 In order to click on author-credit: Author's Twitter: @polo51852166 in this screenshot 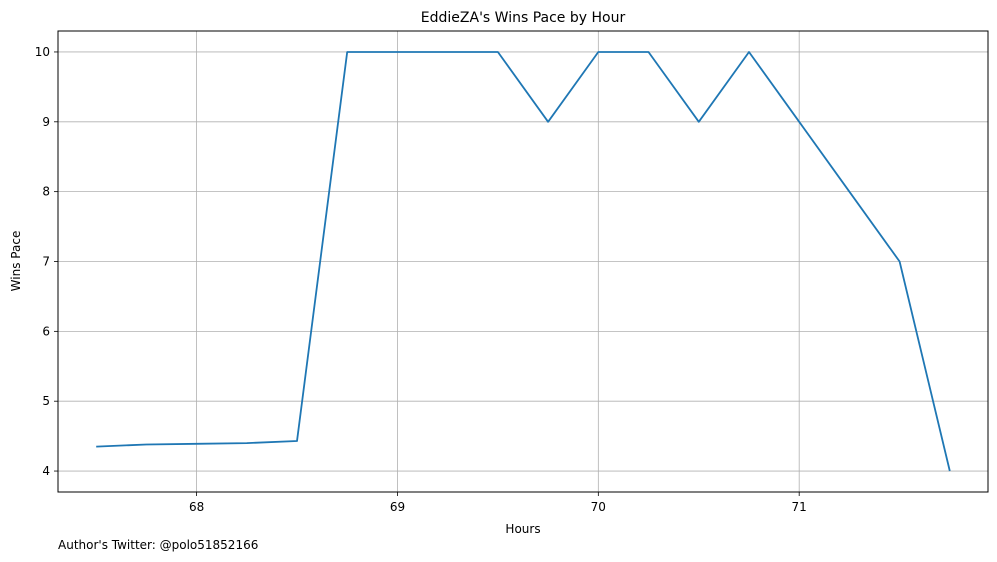, I will do `click(158, 545)`.